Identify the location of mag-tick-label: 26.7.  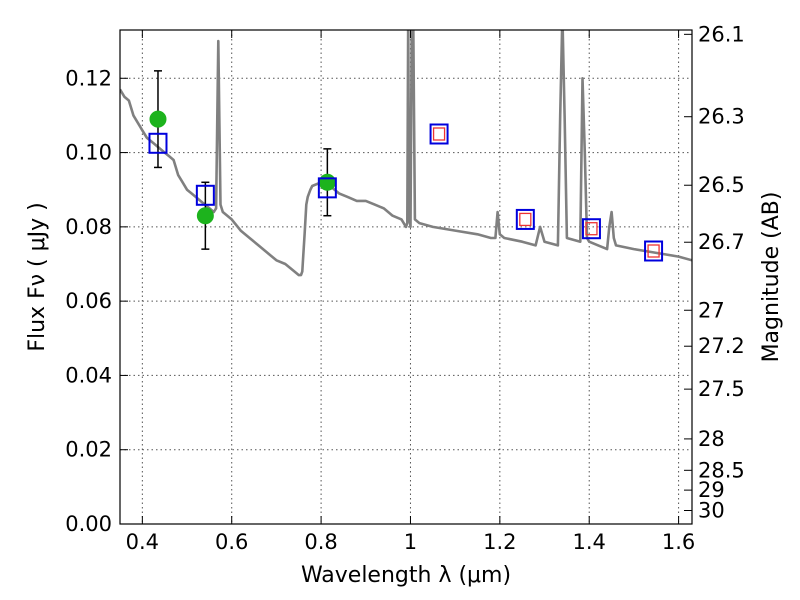
(721, 242).